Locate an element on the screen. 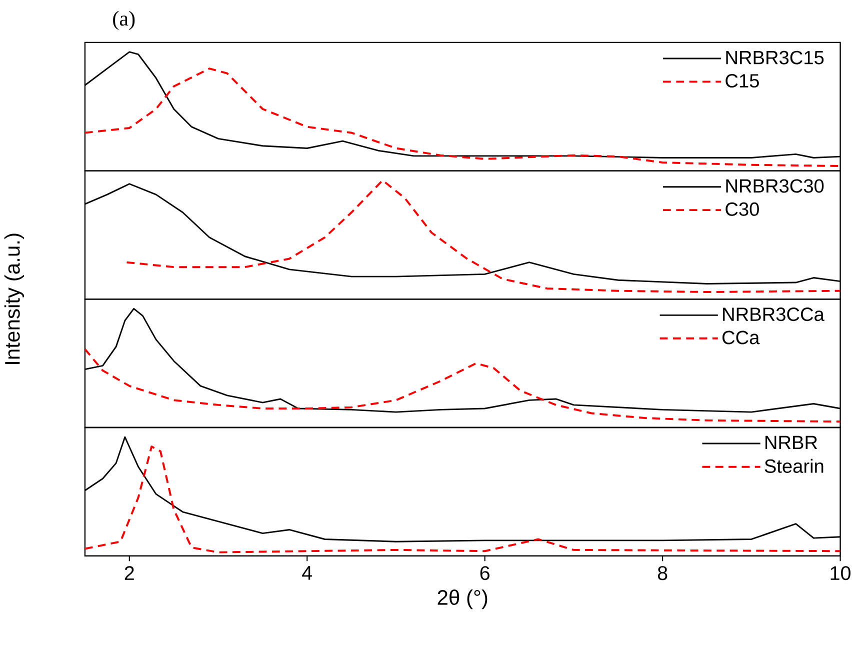  legend-label: C30 is located at coordinates (742, 209).